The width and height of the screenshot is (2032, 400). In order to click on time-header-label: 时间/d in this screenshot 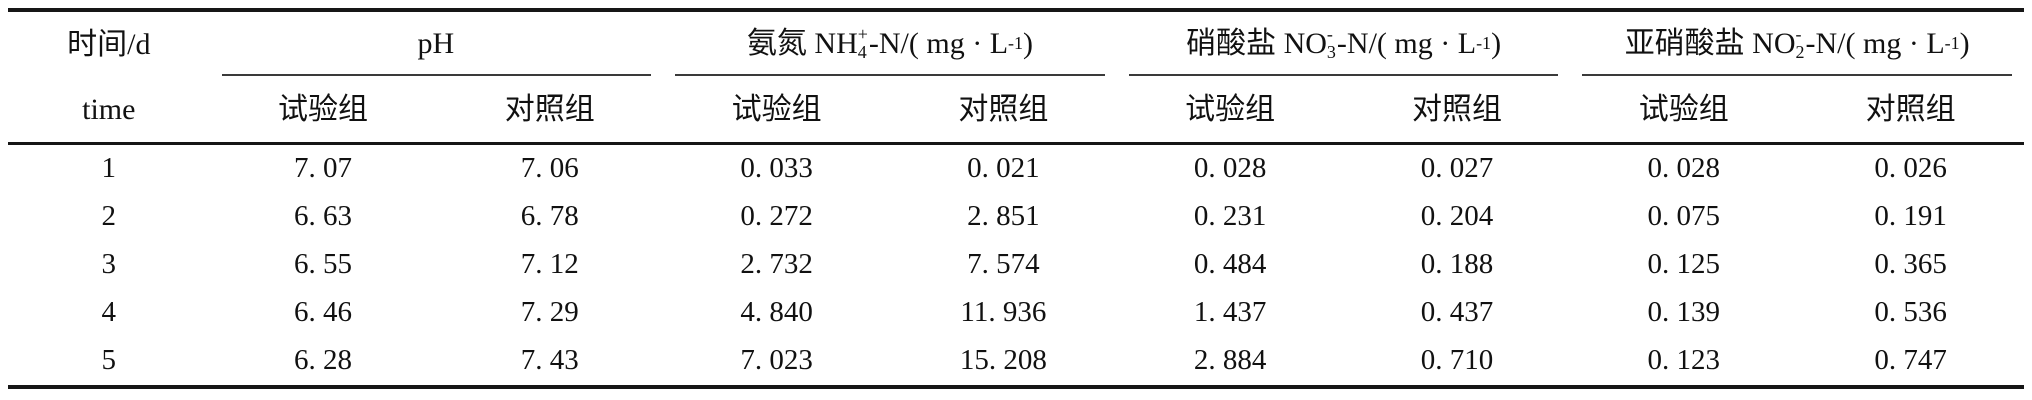, I will do `click(109, 44)`.